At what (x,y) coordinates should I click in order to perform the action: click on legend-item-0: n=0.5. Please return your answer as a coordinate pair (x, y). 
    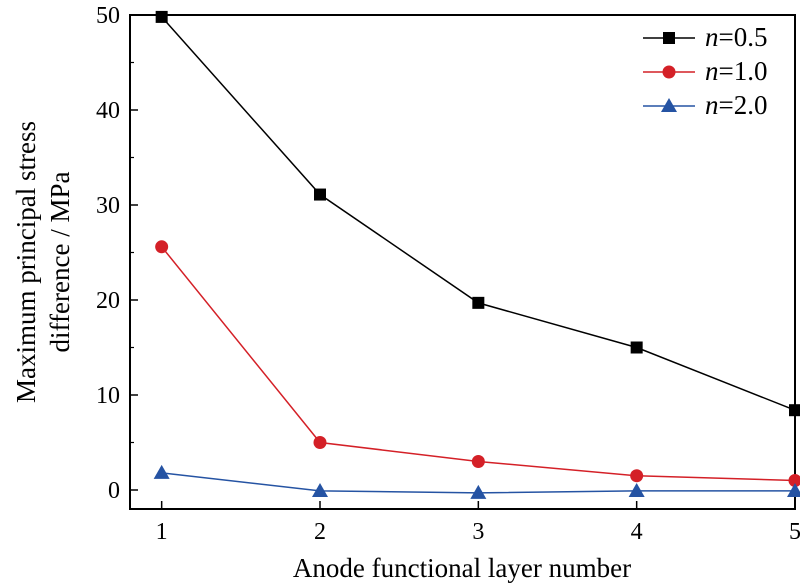
    Looking at the image, I should click on (705, 37).